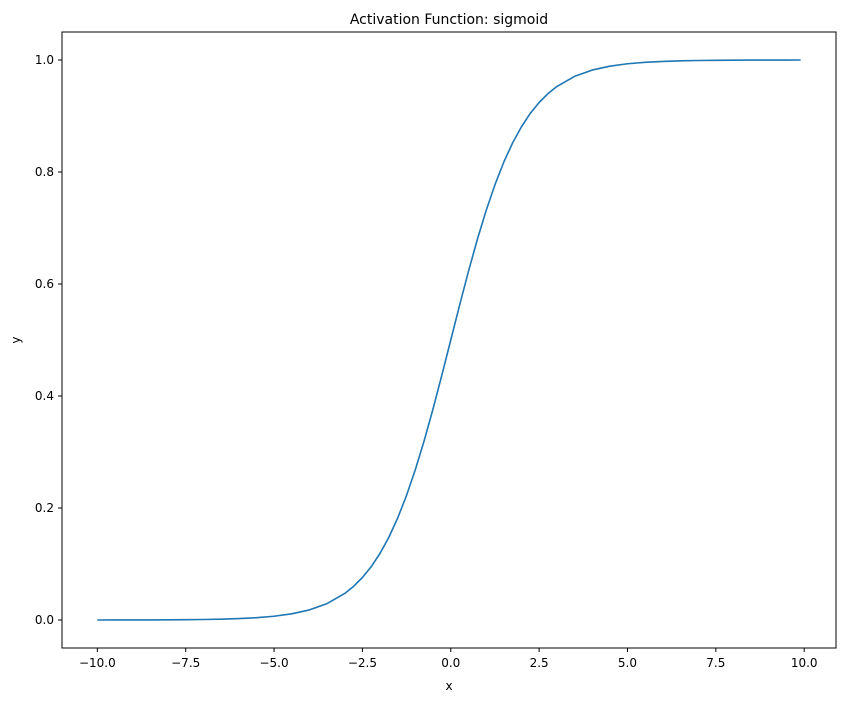 This screenshot has height=701, width=849. I want to click on x-axis-ticks: −10.0 −7.5 −5.0 −2.5 0.0 2.5 5.0 7.5 10.0, so click(448, 659).